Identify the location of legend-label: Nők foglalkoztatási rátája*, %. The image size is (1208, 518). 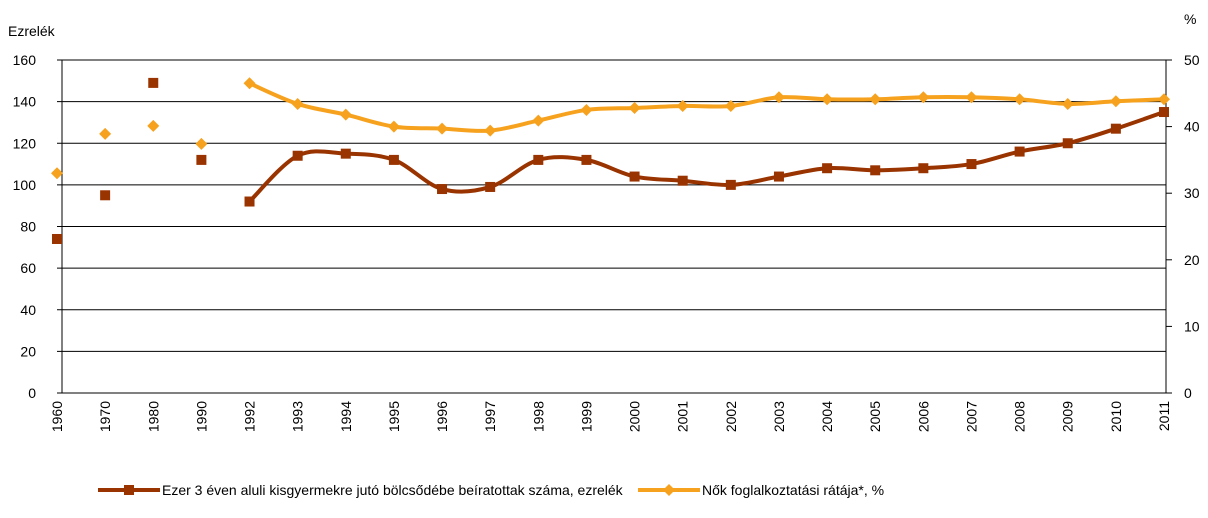
(793, 490).